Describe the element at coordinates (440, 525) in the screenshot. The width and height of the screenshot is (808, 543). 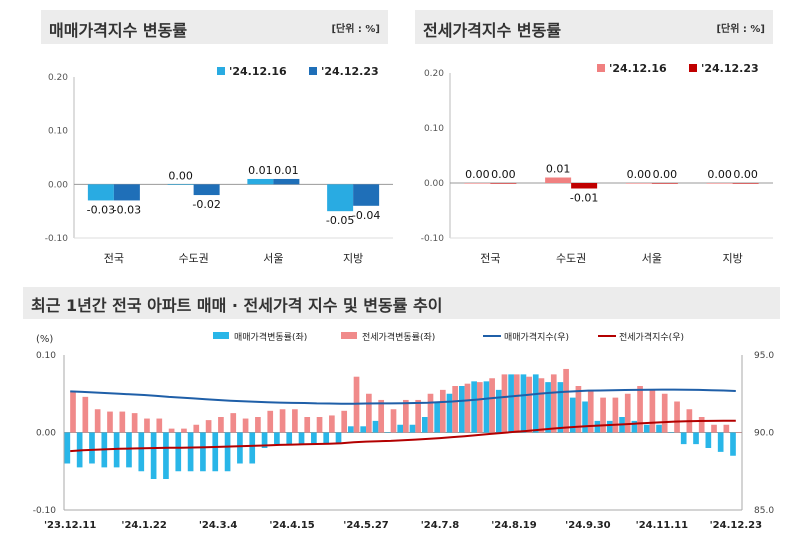
I see `trend-x-tick: '24.7.8` at that location.